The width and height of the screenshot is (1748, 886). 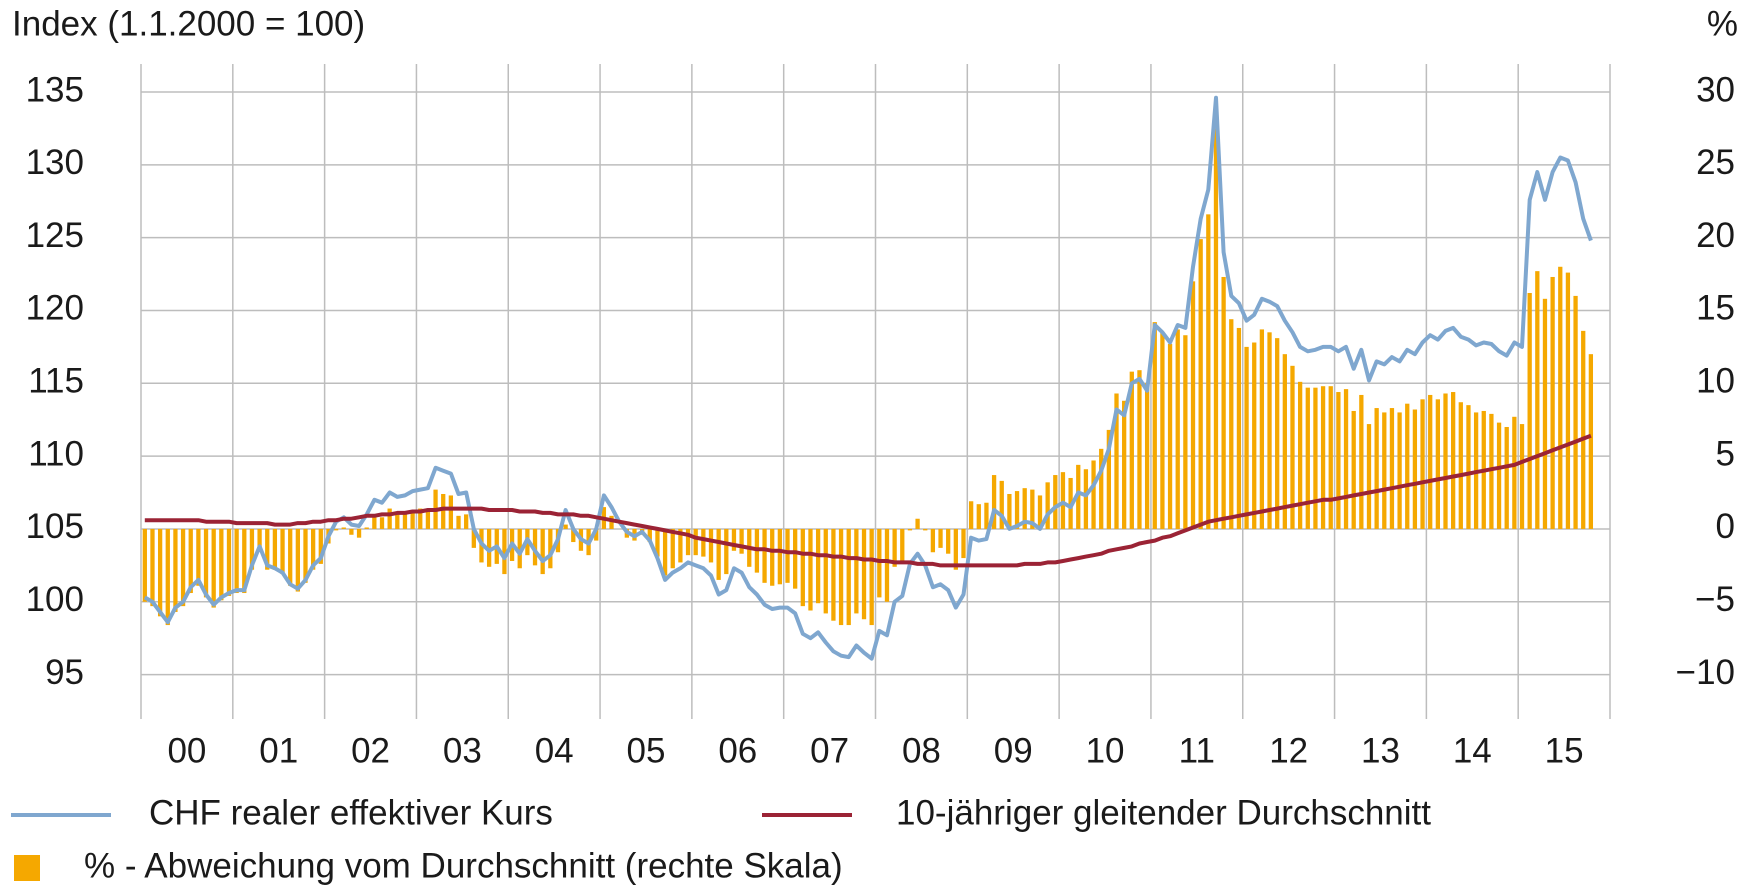 What do you see at coordinates (55, 599) in the screenshot?
I see `y-tick-label: 100` at bounding box center [55, 599].